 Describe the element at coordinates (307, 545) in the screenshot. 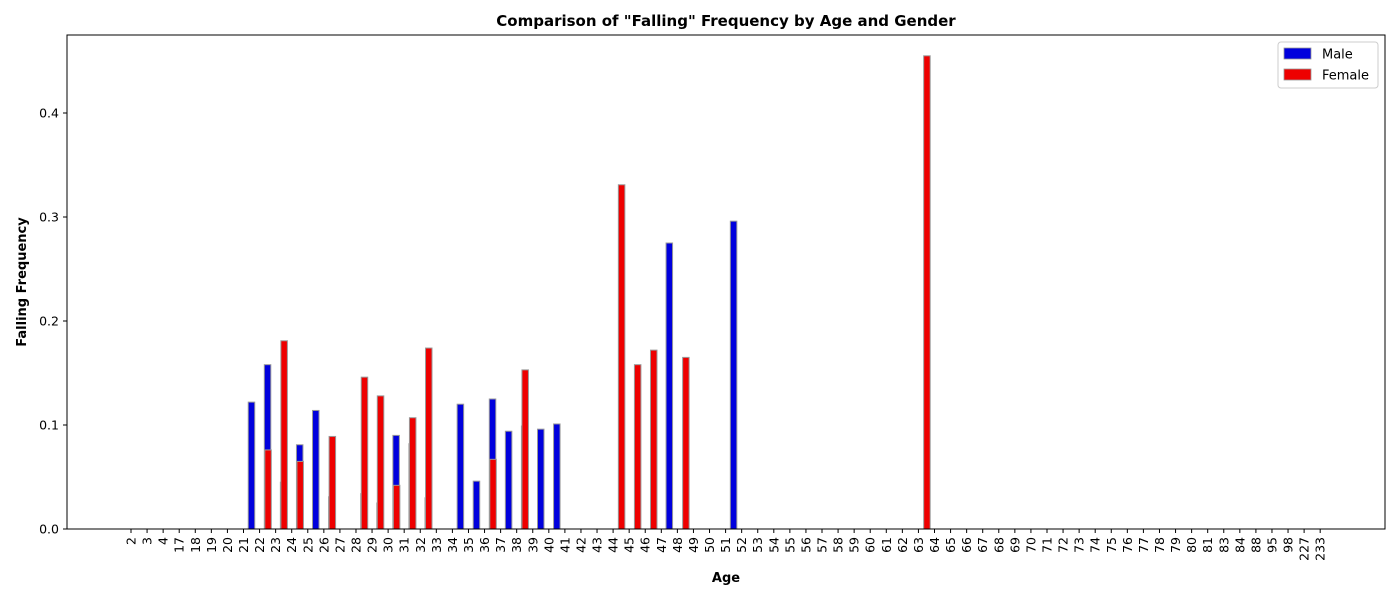

I see `x-tick-label: 25` at that location.